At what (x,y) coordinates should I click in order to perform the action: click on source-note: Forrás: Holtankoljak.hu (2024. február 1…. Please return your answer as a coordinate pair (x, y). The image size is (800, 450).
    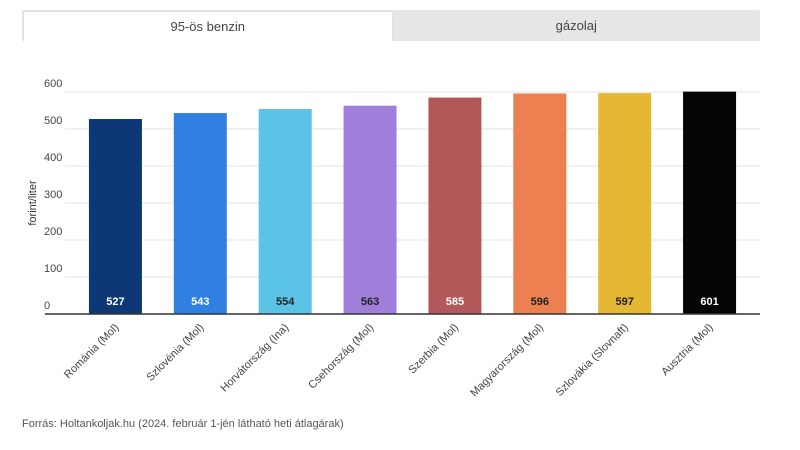
    Looking at the image, I should click on (183, 424).